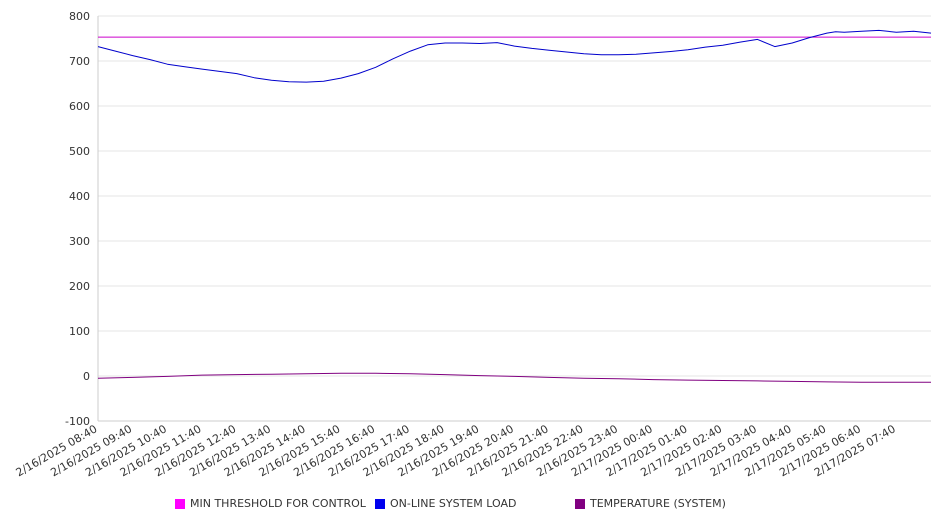  I want to click on legend-swatch-temperature, so click(580, 503).